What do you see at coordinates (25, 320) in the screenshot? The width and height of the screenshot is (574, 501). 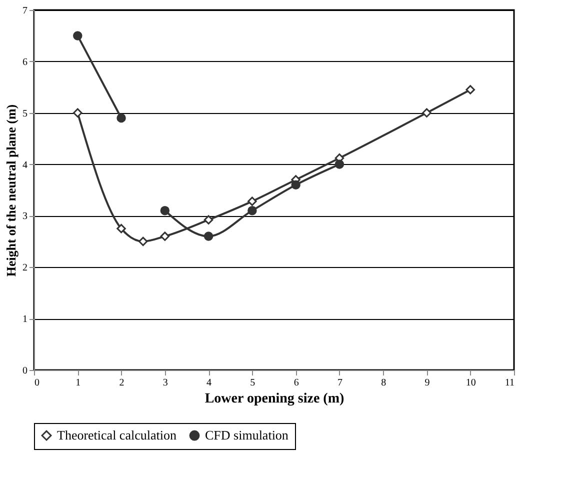 I see `y-tick-label: 1` at bounding box center [25, 320].